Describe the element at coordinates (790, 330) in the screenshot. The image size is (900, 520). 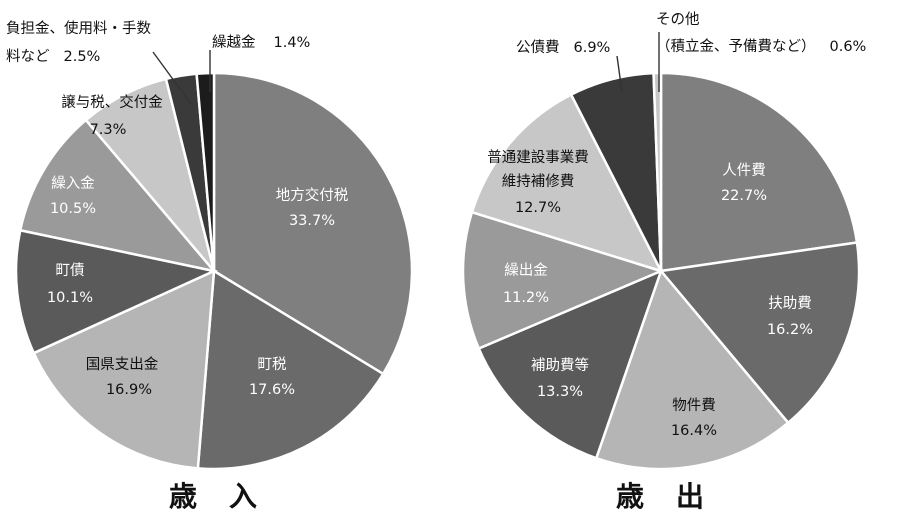
I see `exp-value-welfare: 16.2%` at that location.